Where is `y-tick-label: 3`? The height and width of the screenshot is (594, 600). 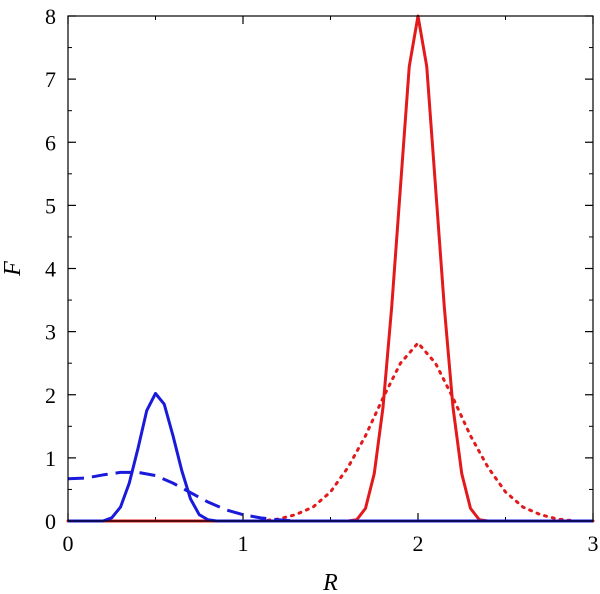
y-tick-label: 3 is located at coordinates (50, 332).